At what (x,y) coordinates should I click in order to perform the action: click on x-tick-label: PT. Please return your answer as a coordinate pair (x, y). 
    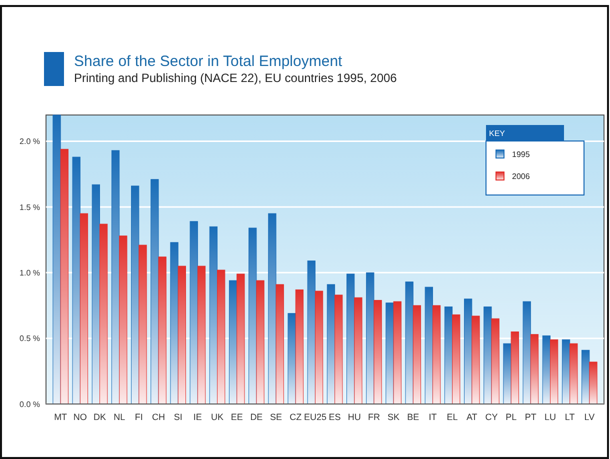
    Looking at the image, I should click on (530, 417).